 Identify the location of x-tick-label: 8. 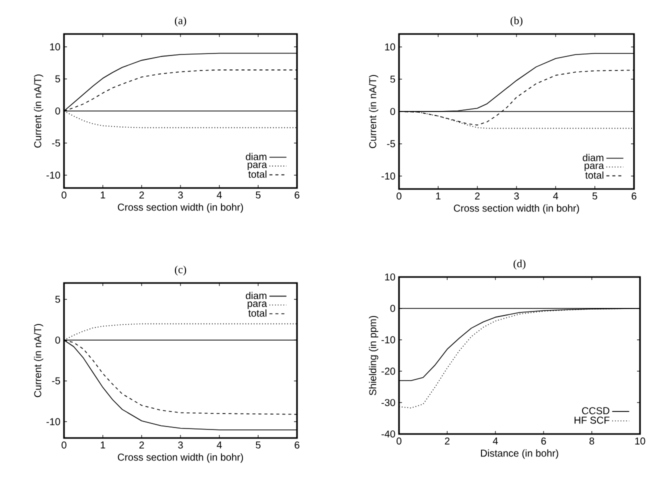
(591, 441).